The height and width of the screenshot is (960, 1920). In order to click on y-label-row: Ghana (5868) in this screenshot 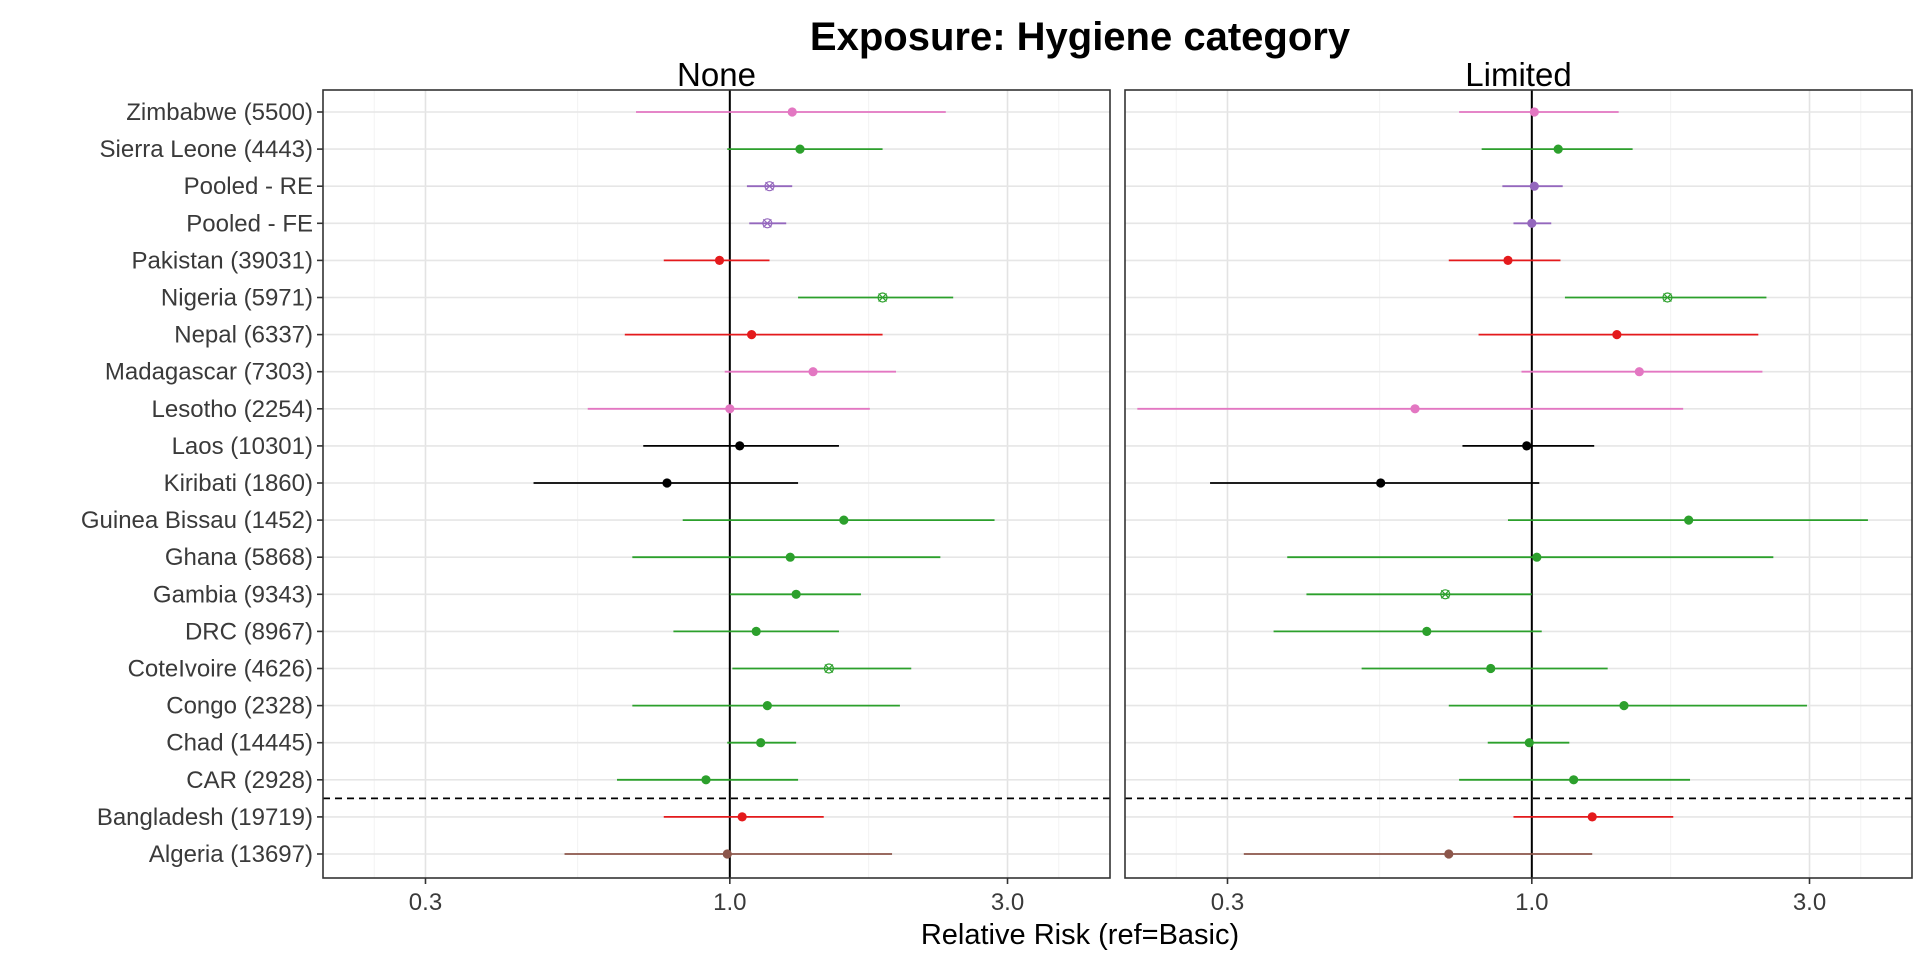, I will do `click(239, 557)`.